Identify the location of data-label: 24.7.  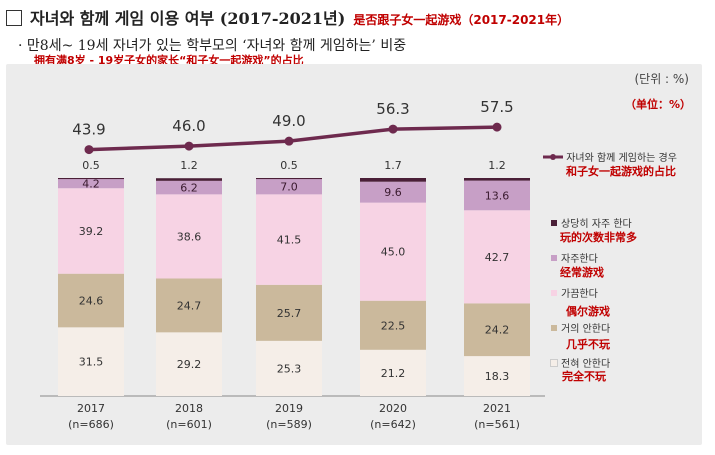
(189, 305).